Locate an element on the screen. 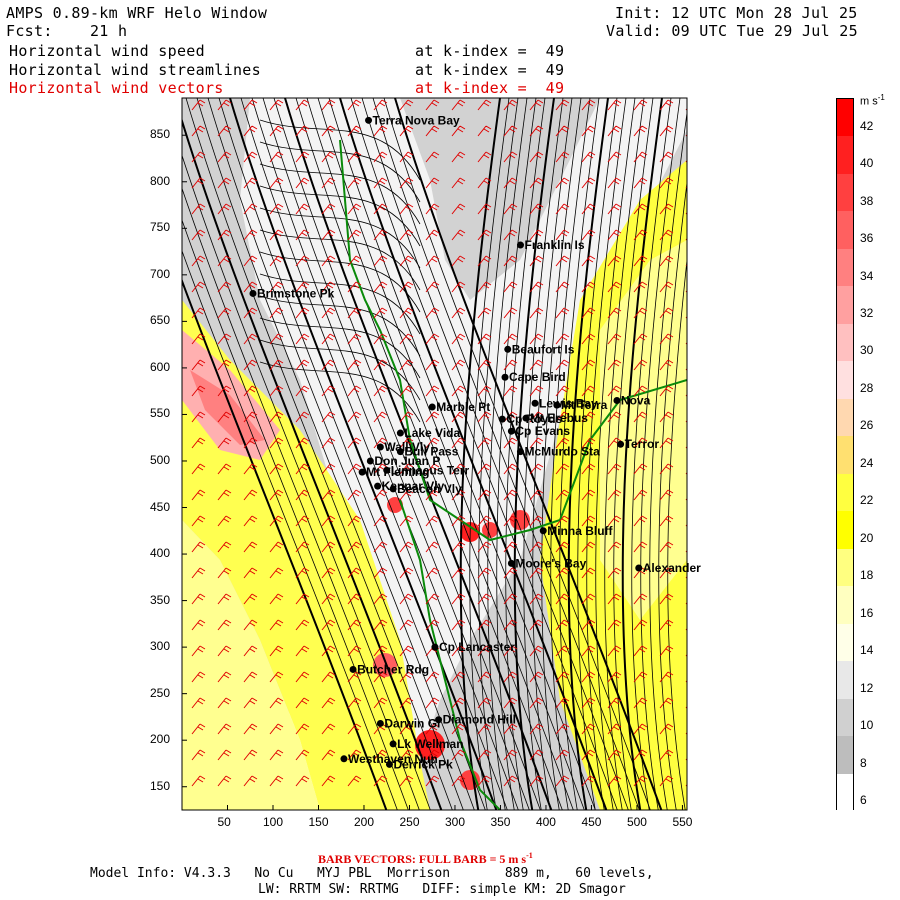 Image resolution: width=900 pixels, height=900 pixels. place-label: Cp Lancaster is located at coordinates (477, 647).